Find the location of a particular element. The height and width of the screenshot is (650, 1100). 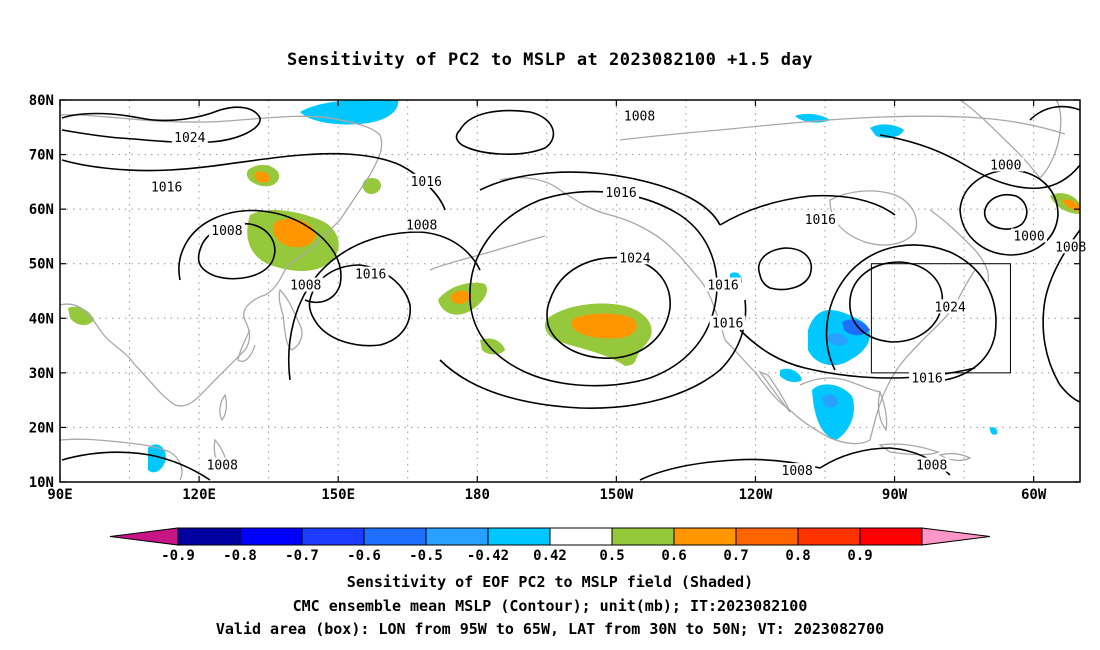

lon-tick-label: 90E is located at coordinates (59, 495).